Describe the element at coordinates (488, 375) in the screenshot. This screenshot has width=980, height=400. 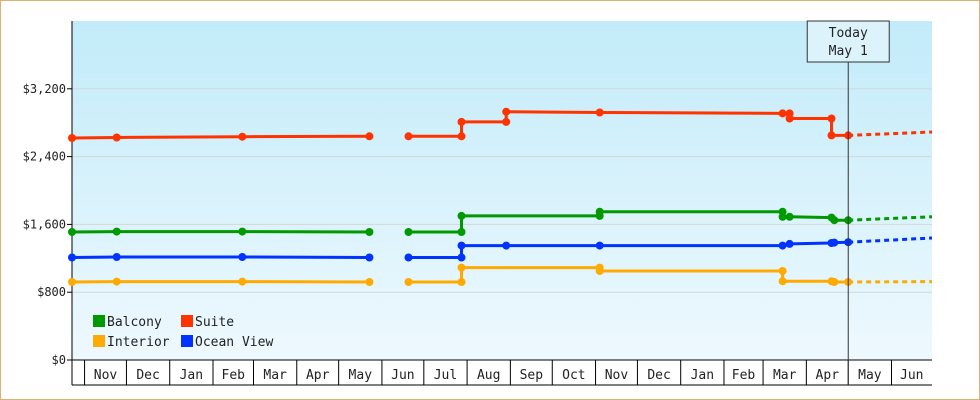
I see `month-label: Aug` at that location.